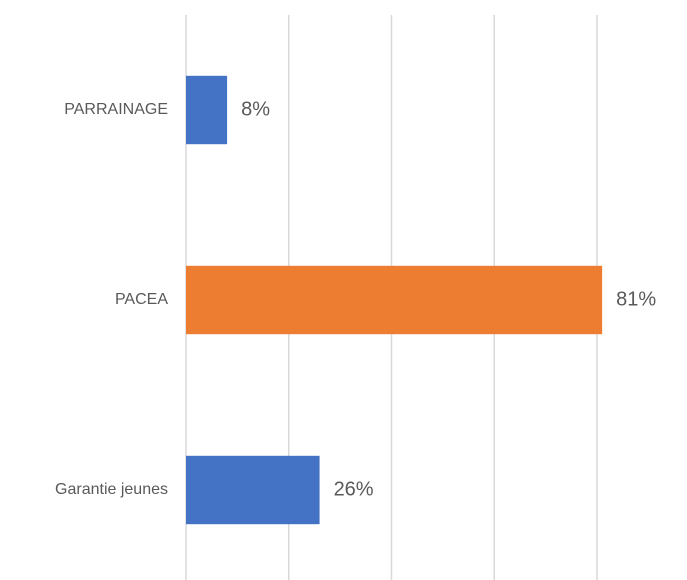  Describe the element at coordinates (116, 109) in the screenshot. I see `category-label: PARRAINAGE` at that location.